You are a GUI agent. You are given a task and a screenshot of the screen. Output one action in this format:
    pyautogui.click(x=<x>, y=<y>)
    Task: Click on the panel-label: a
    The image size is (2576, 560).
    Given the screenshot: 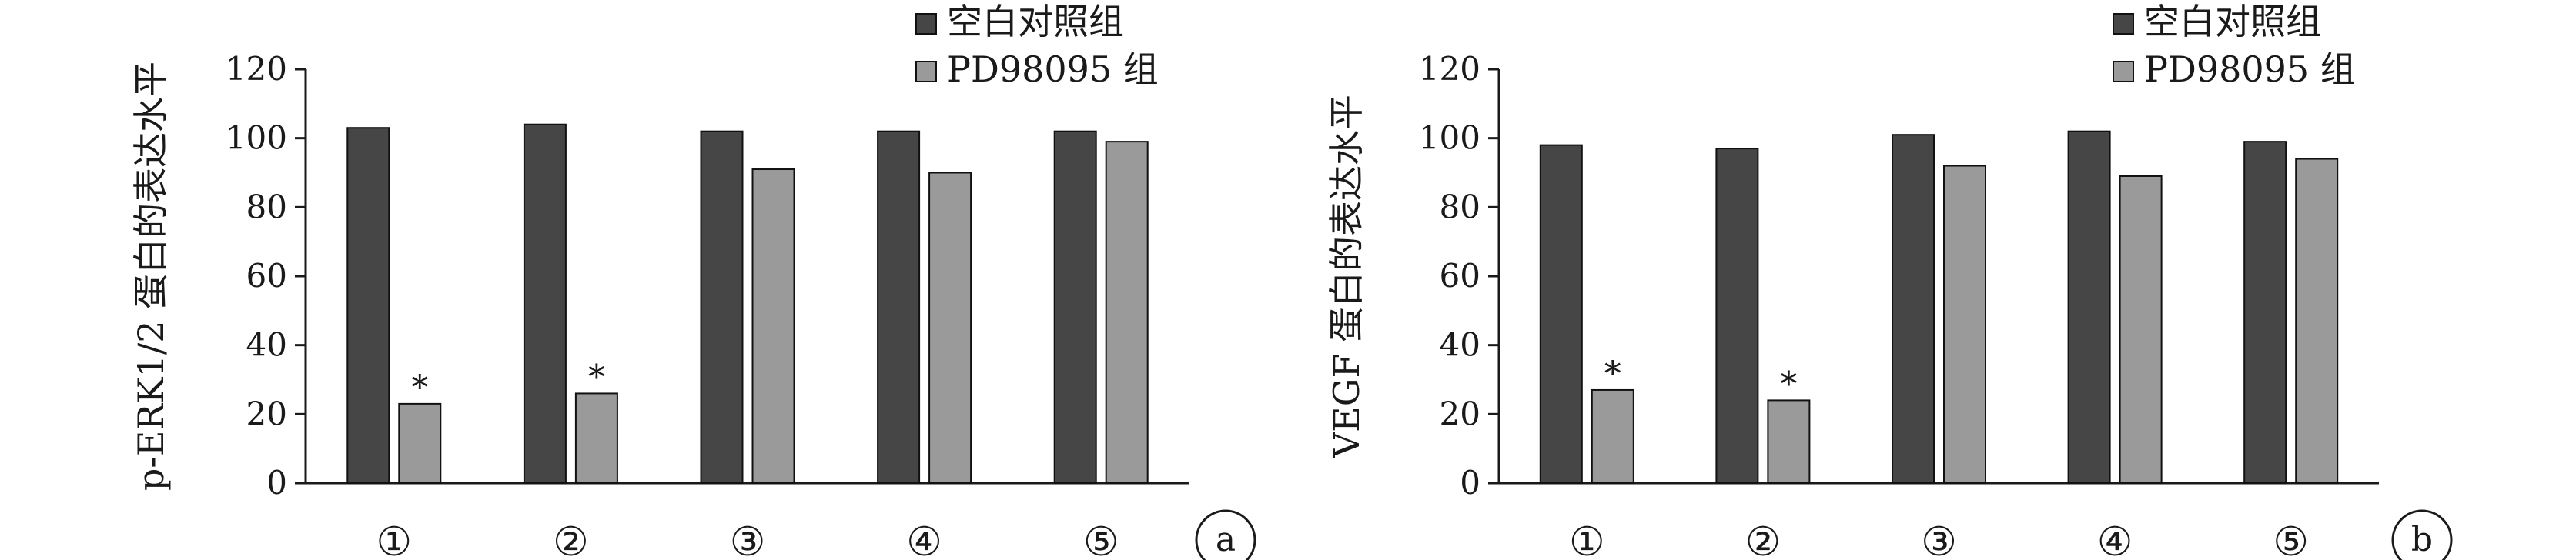 What is the action you would take?
    pyautogui.click(x=1226, y=539)
    